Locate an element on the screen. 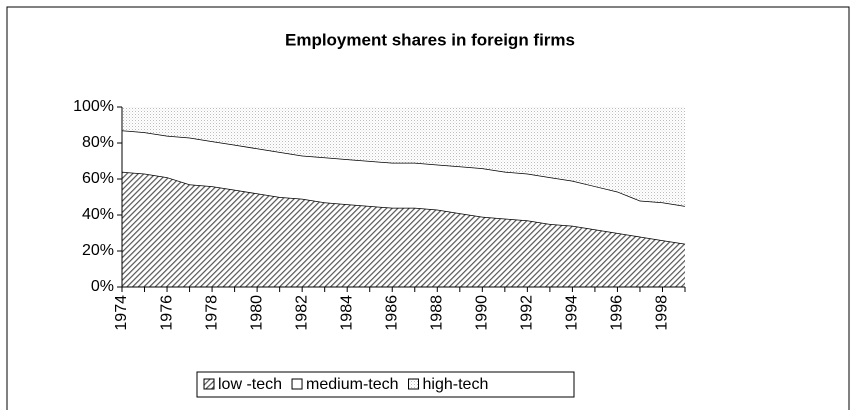 The height and width of the screenshot is (410, 860). x-tick-label: 1998 is located at coordinates (662, 313).